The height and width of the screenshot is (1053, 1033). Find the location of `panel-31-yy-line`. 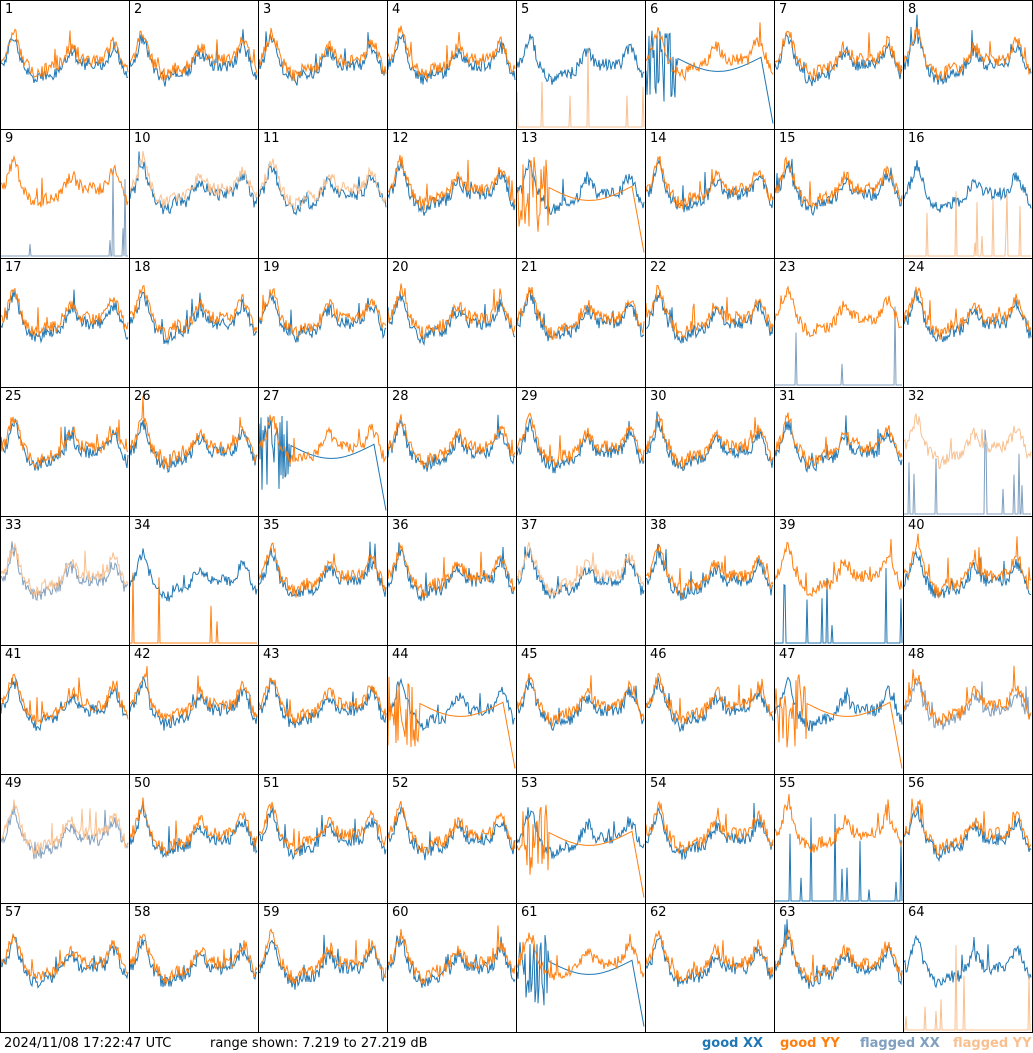

panel-31-yy-line is located at coordinates (838, 440).